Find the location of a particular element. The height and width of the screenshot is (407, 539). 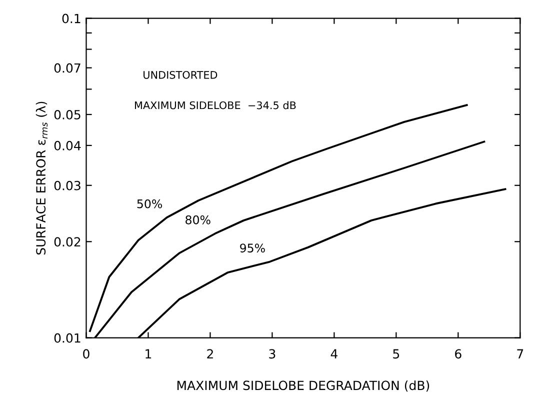

y-tick-label: 0.02 is located at coordinates (67, 242).